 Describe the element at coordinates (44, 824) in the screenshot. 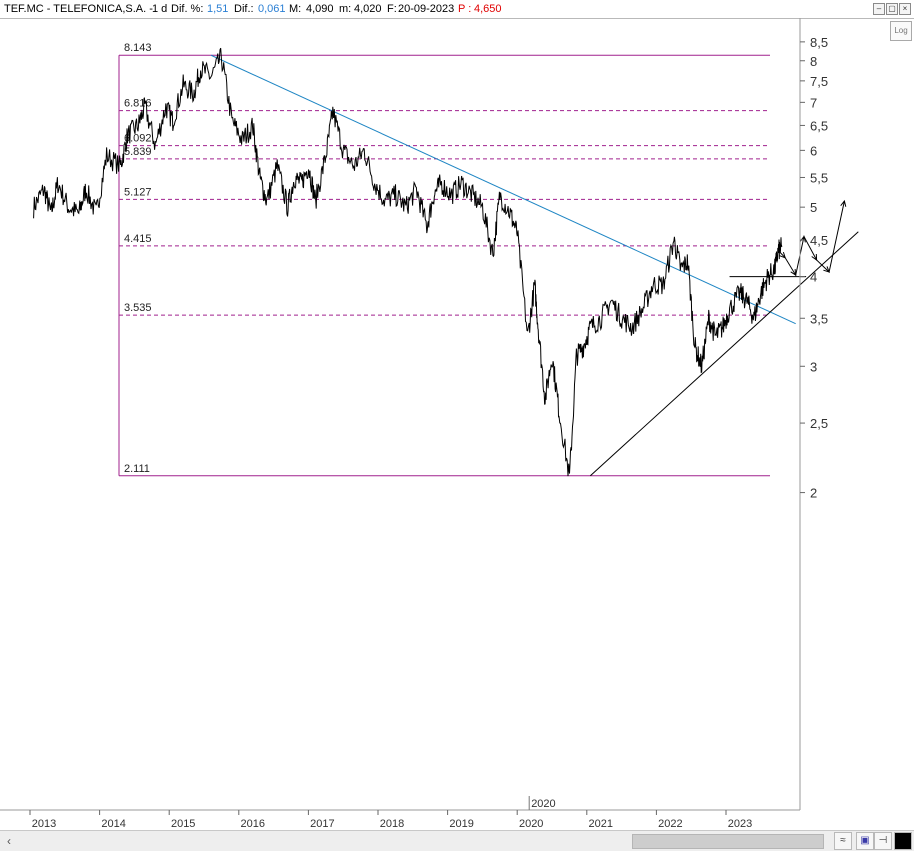

I see `x-tick-label: 2013` at that location.